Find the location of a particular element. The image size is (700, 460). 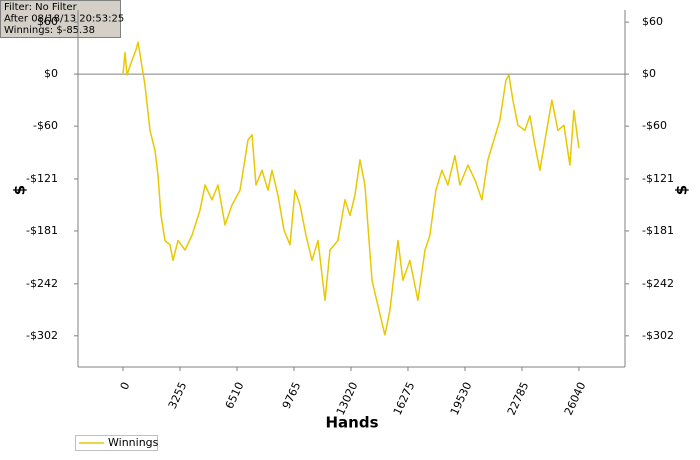

y2-tick-label: $60 is located at coordinates (652, 21).